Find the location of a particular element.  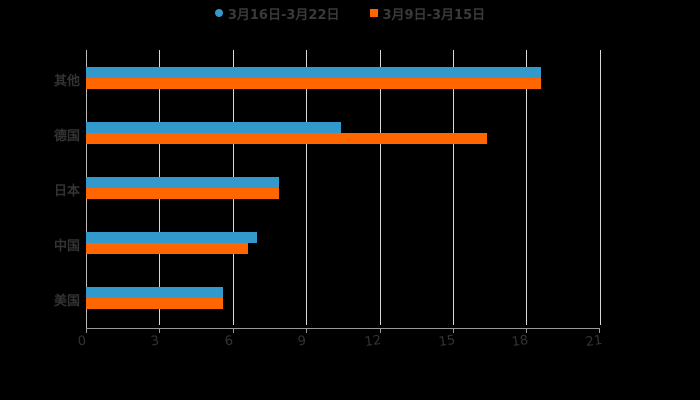

legend-label: 3月16日-3月22日 is located at coordinates (283, 15).